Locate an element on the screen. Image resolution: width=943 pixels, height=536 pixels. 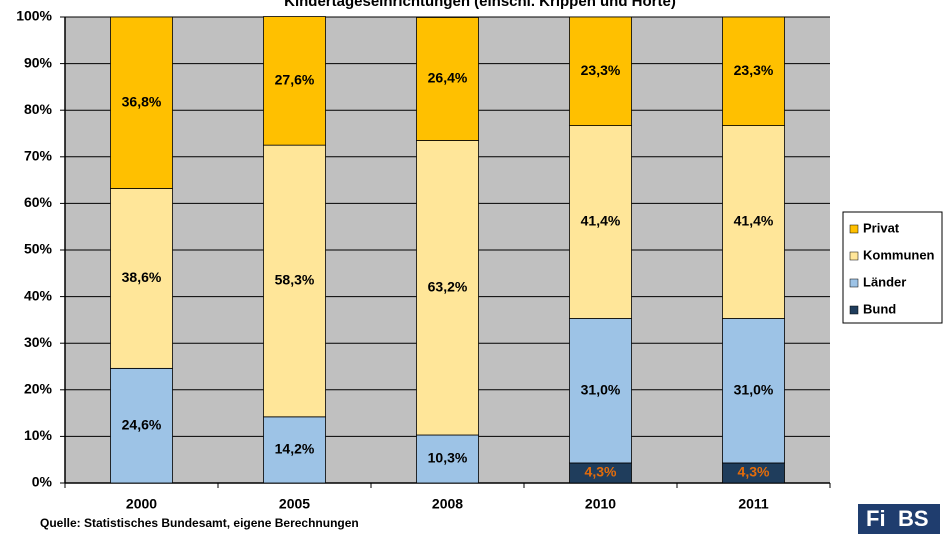
x-tick-label: 2011 is located at coordinates (753, 504).